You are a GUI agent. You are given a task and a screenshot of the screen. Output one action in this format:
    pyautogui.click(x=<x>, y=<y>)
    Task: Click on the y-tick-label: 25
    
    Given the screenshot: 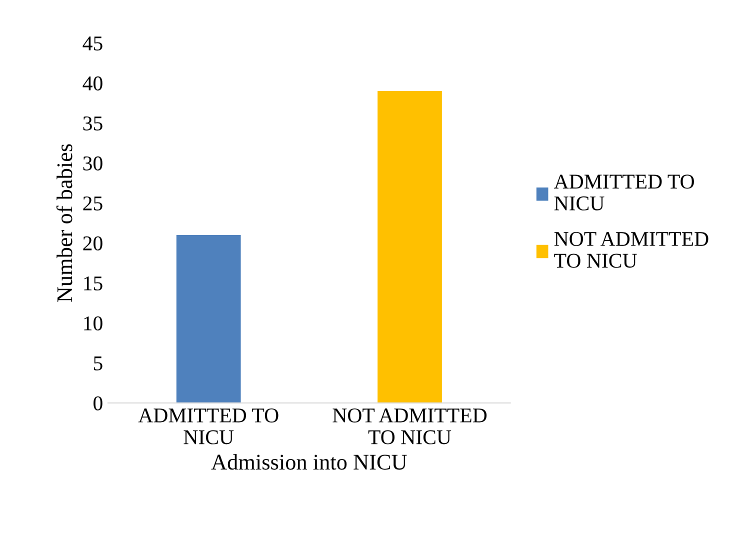 What is the action you would take?
    pyautogui.click(x=92, y=203)
    